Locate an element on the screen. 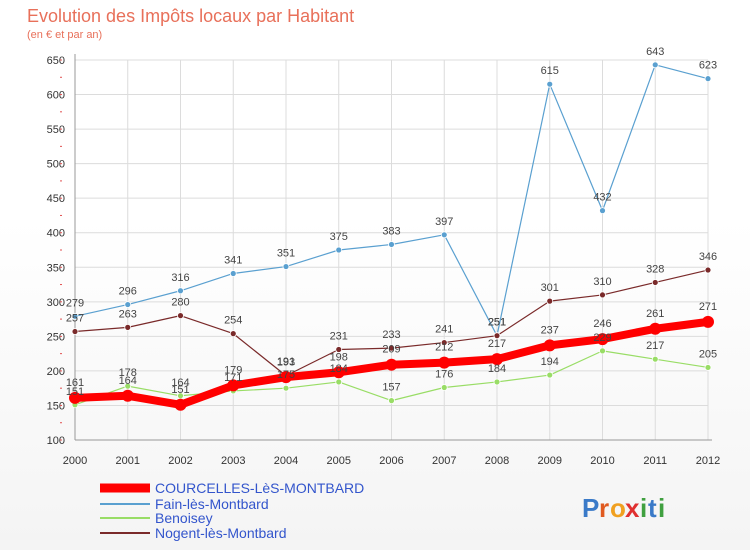 This screenshot has width=750, height=550. data-label: 623 is located at coordinates (708, 66).